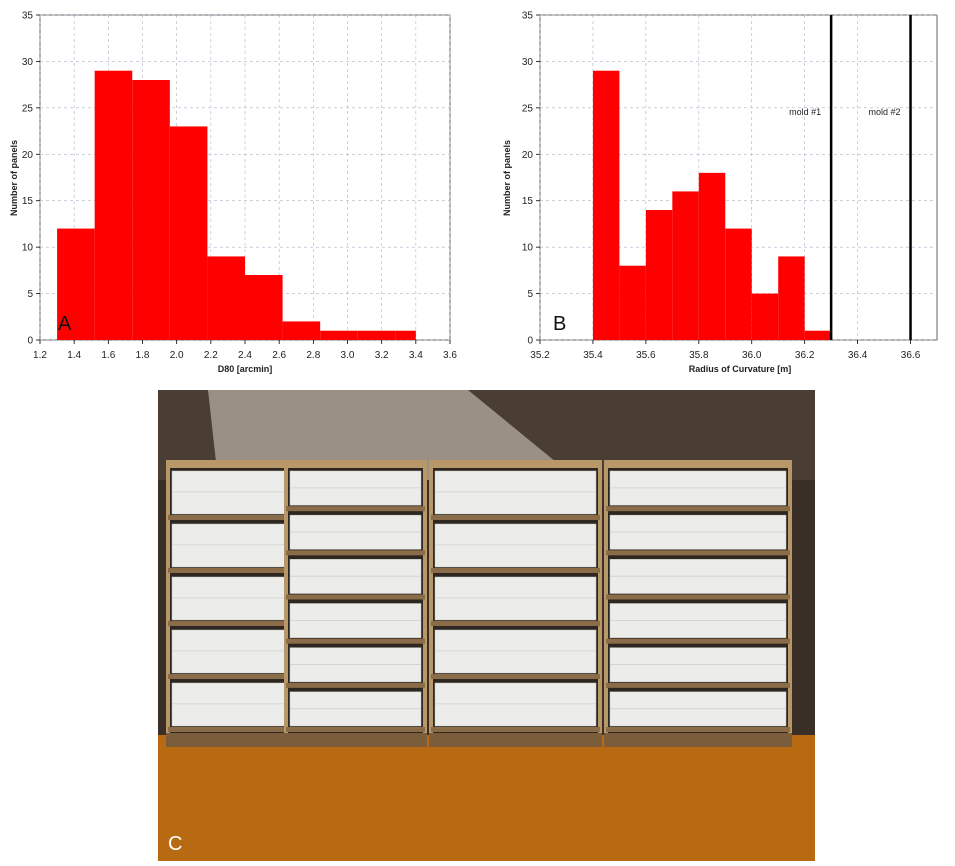 Image resolution: width=955 pixels, height=866 pixels. I want to click on mold-lines: mold #1 mold #2, so click(850, 177).